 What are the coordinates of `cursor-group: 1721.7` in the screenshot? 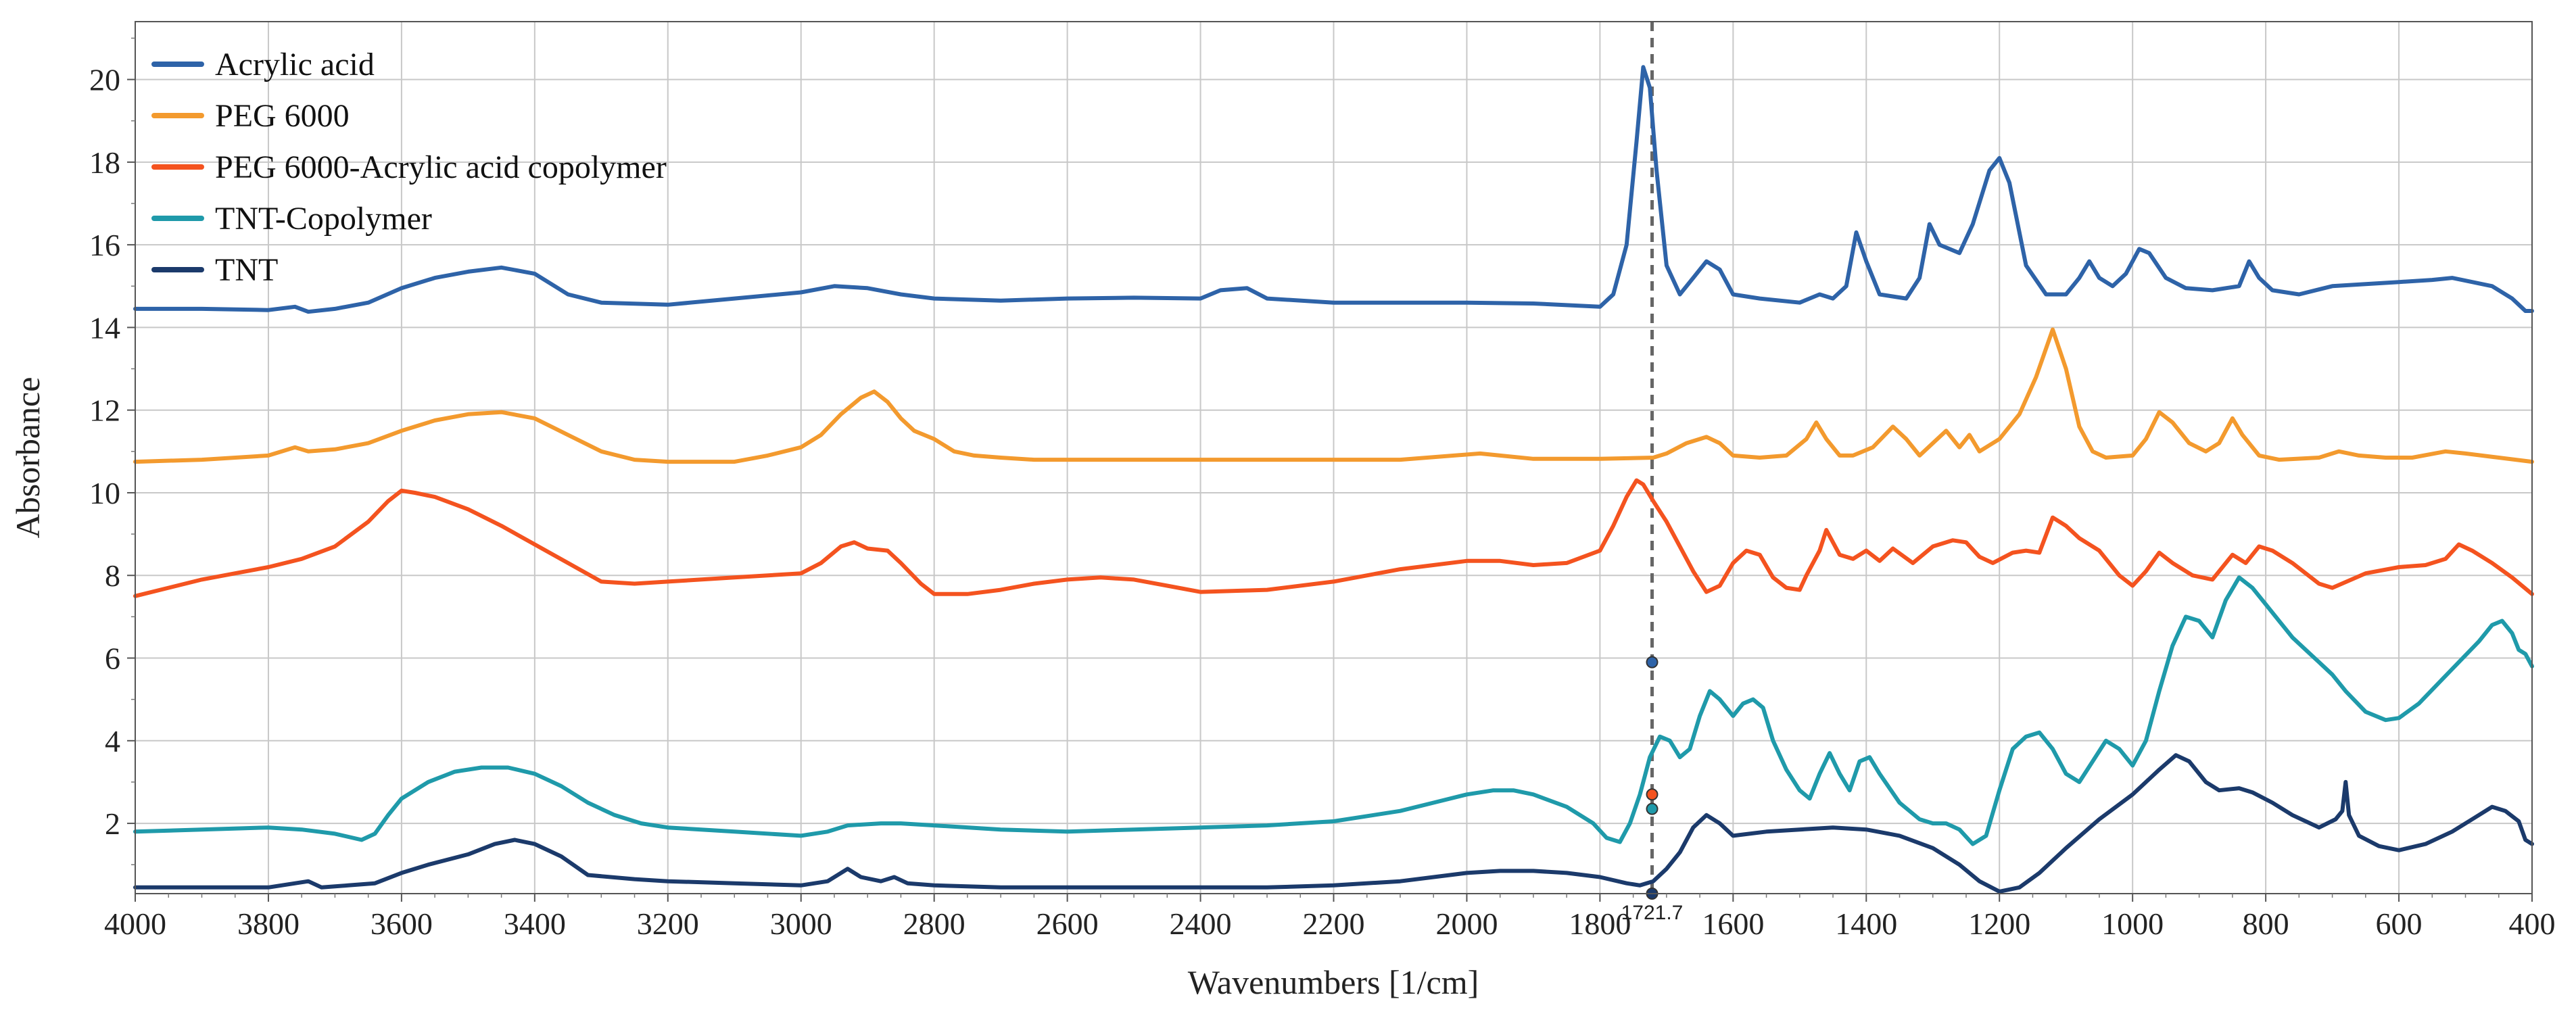 It's located at (1652, 473).